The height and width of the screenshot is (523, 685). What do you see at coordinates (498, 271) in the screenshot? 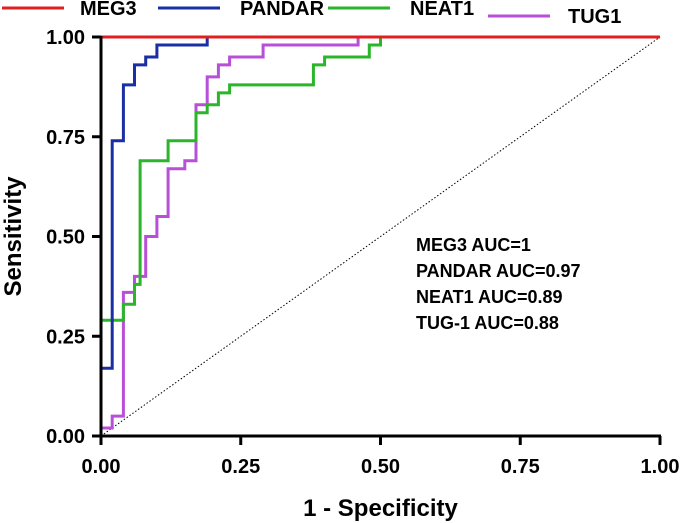
I see `auc-annotation: PANDAR AUC=0.97` at bounding box center [498, 271].